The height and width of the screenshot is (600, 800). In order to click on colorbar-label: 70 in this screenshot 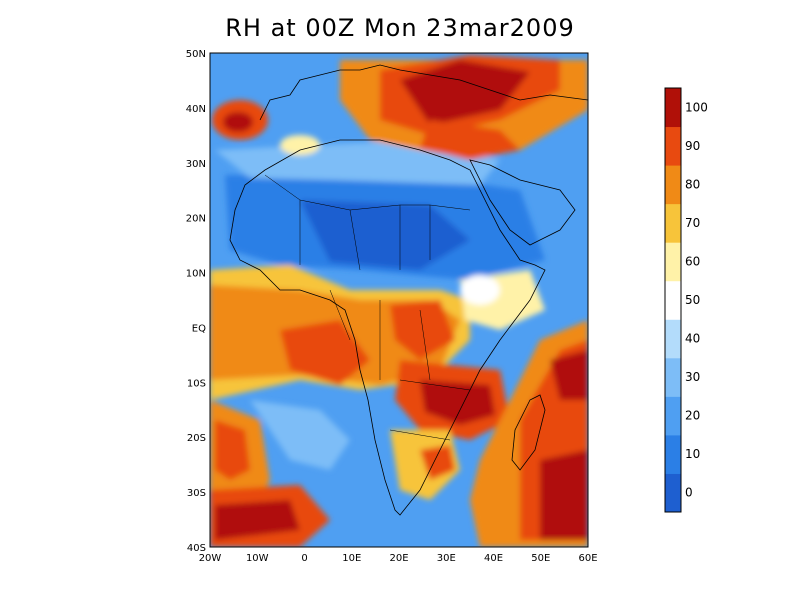, I will do `click(692, 223)`.